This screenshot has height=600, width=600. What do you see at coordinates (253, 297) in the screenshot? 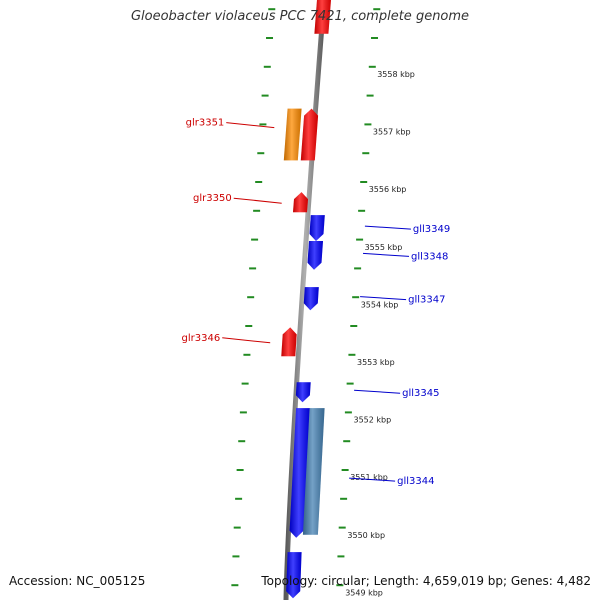
I see `outer-tick-ring-left` at bounding box center [253, 297].